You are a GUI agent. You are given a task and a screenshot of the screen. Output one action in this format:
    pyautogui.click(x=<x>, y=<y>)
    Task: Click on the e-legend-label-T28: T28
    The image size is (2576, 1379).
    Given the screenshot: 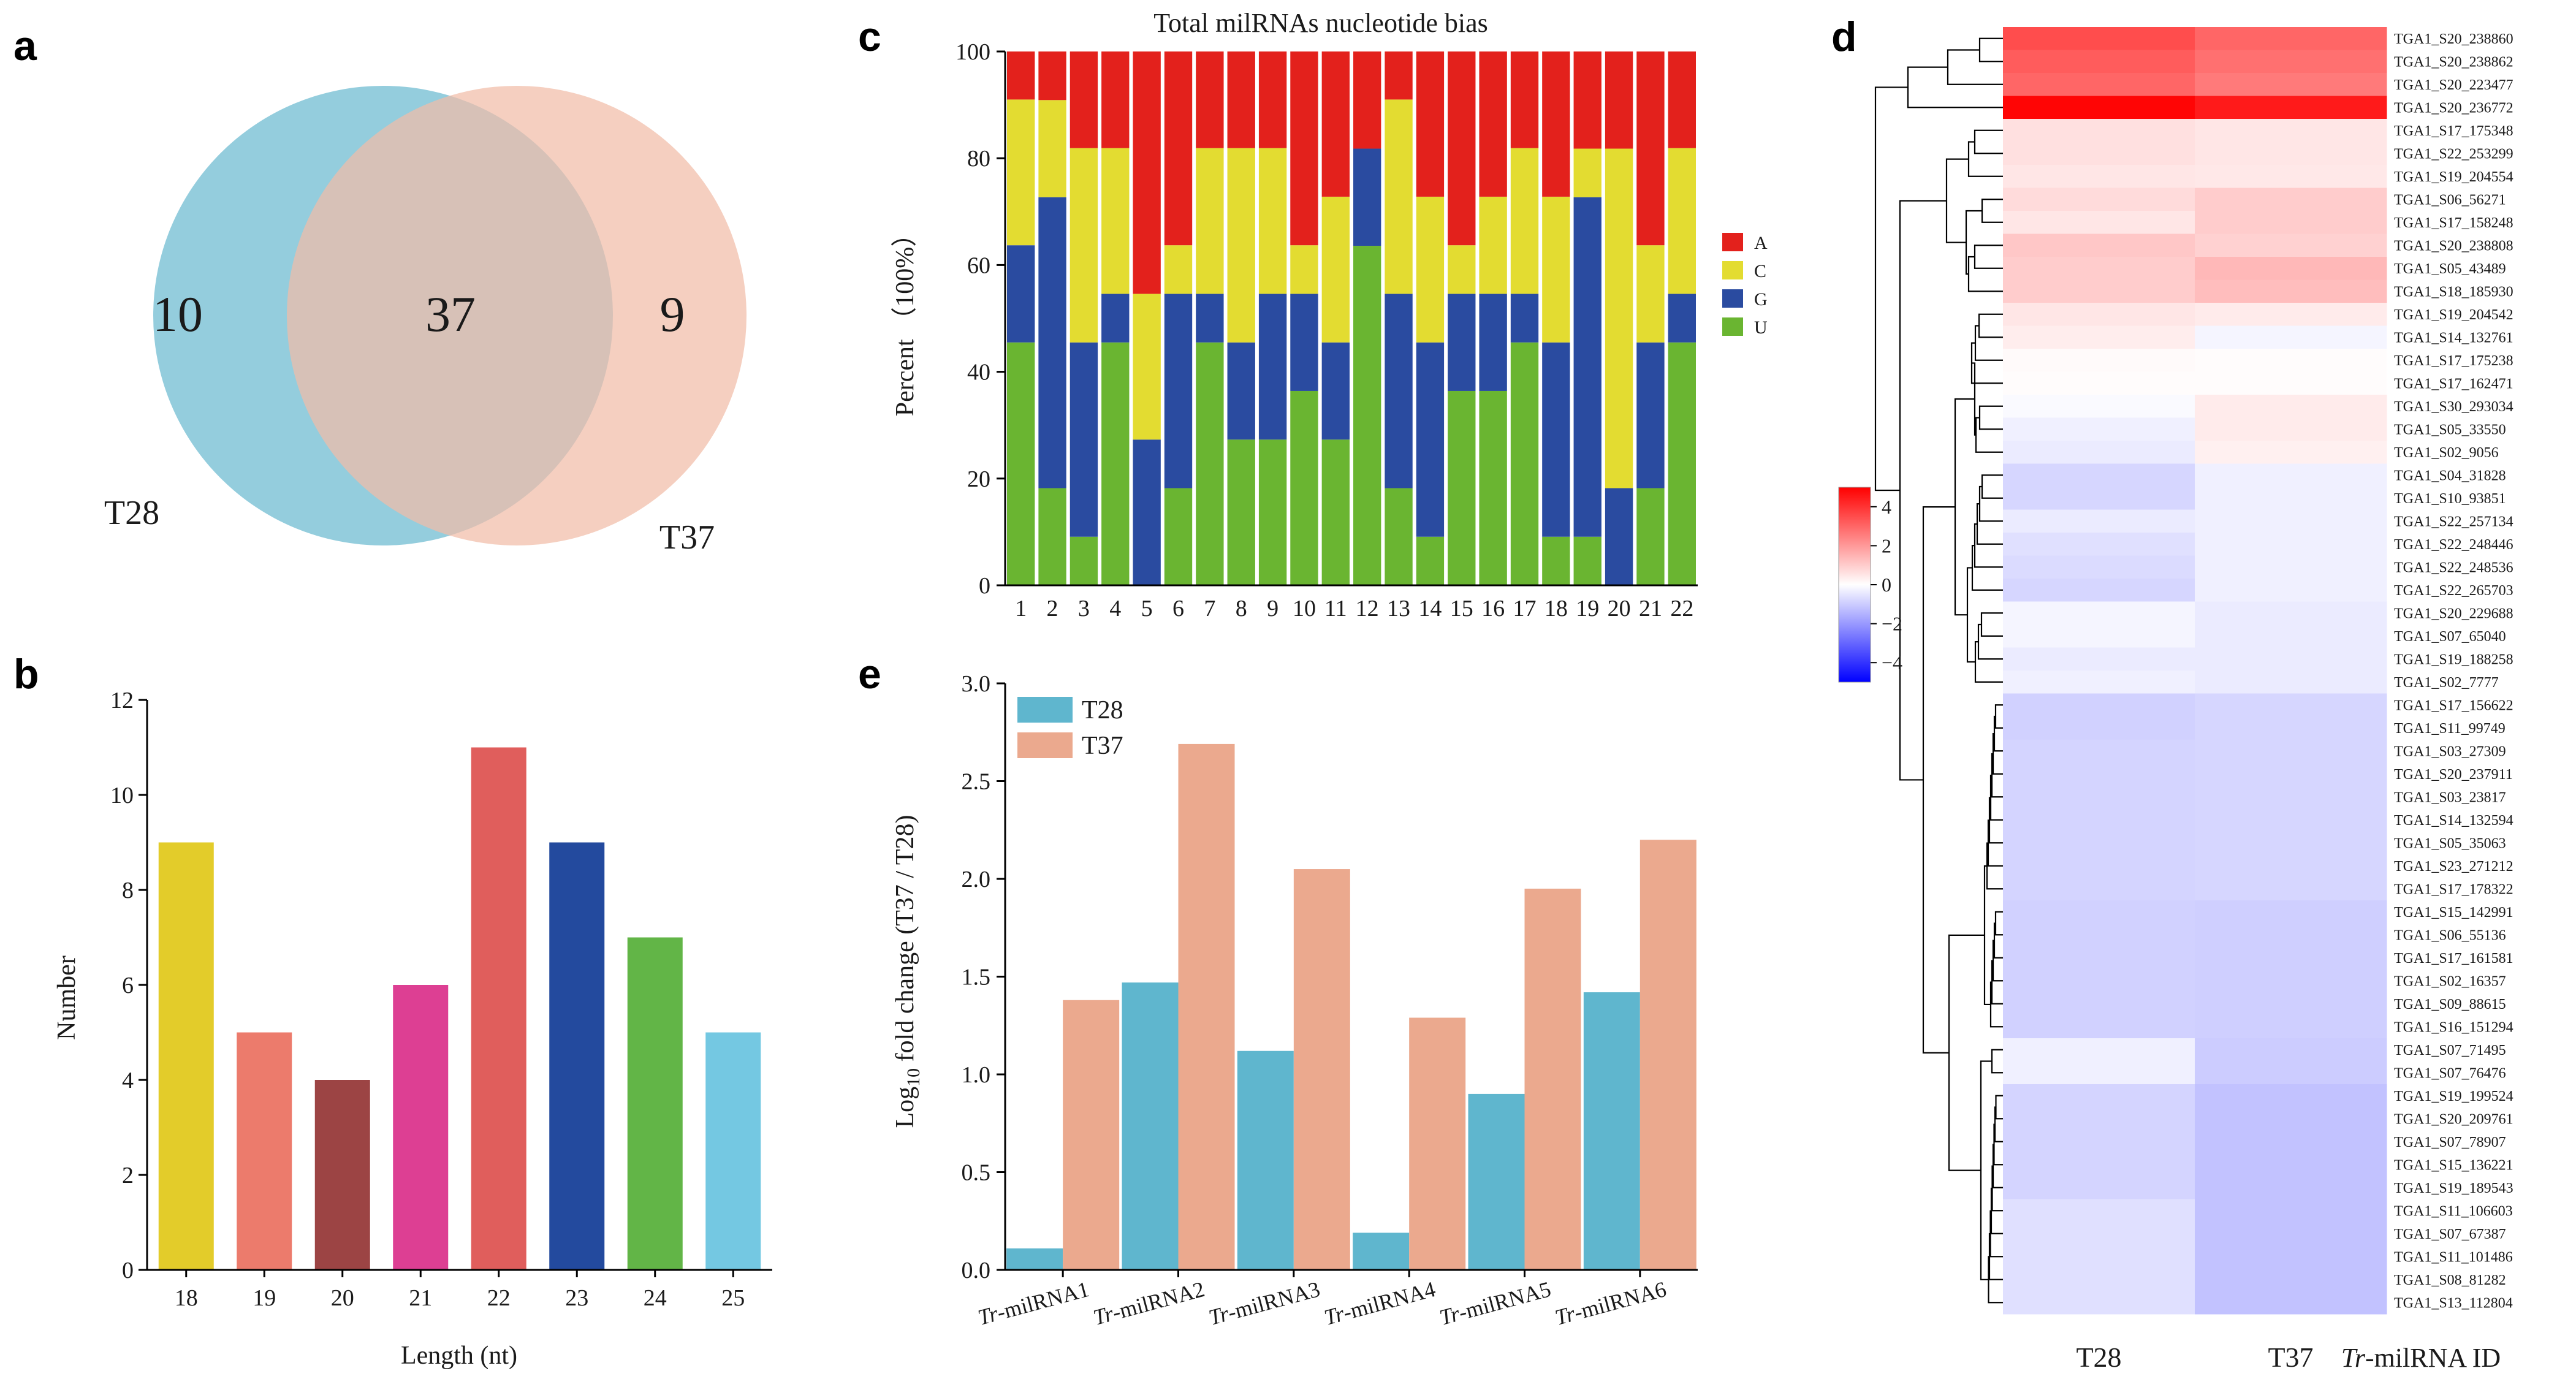 What is the action you would take?
    pyautogui.click(x=1102, y=710)
    